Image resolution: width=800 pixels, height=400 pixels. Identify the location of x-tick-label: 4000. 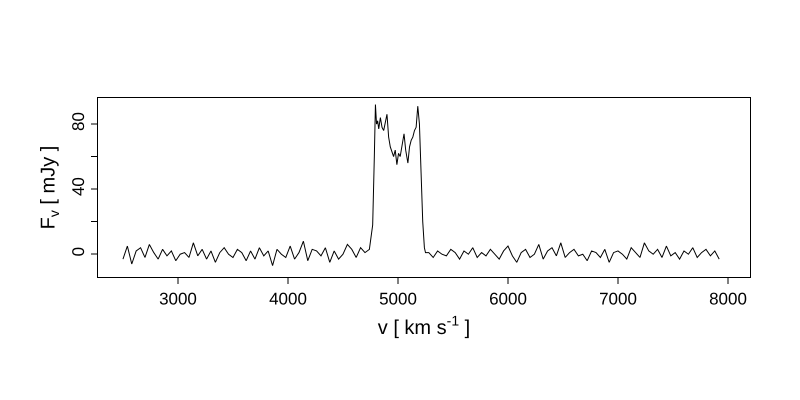
(288, 298).